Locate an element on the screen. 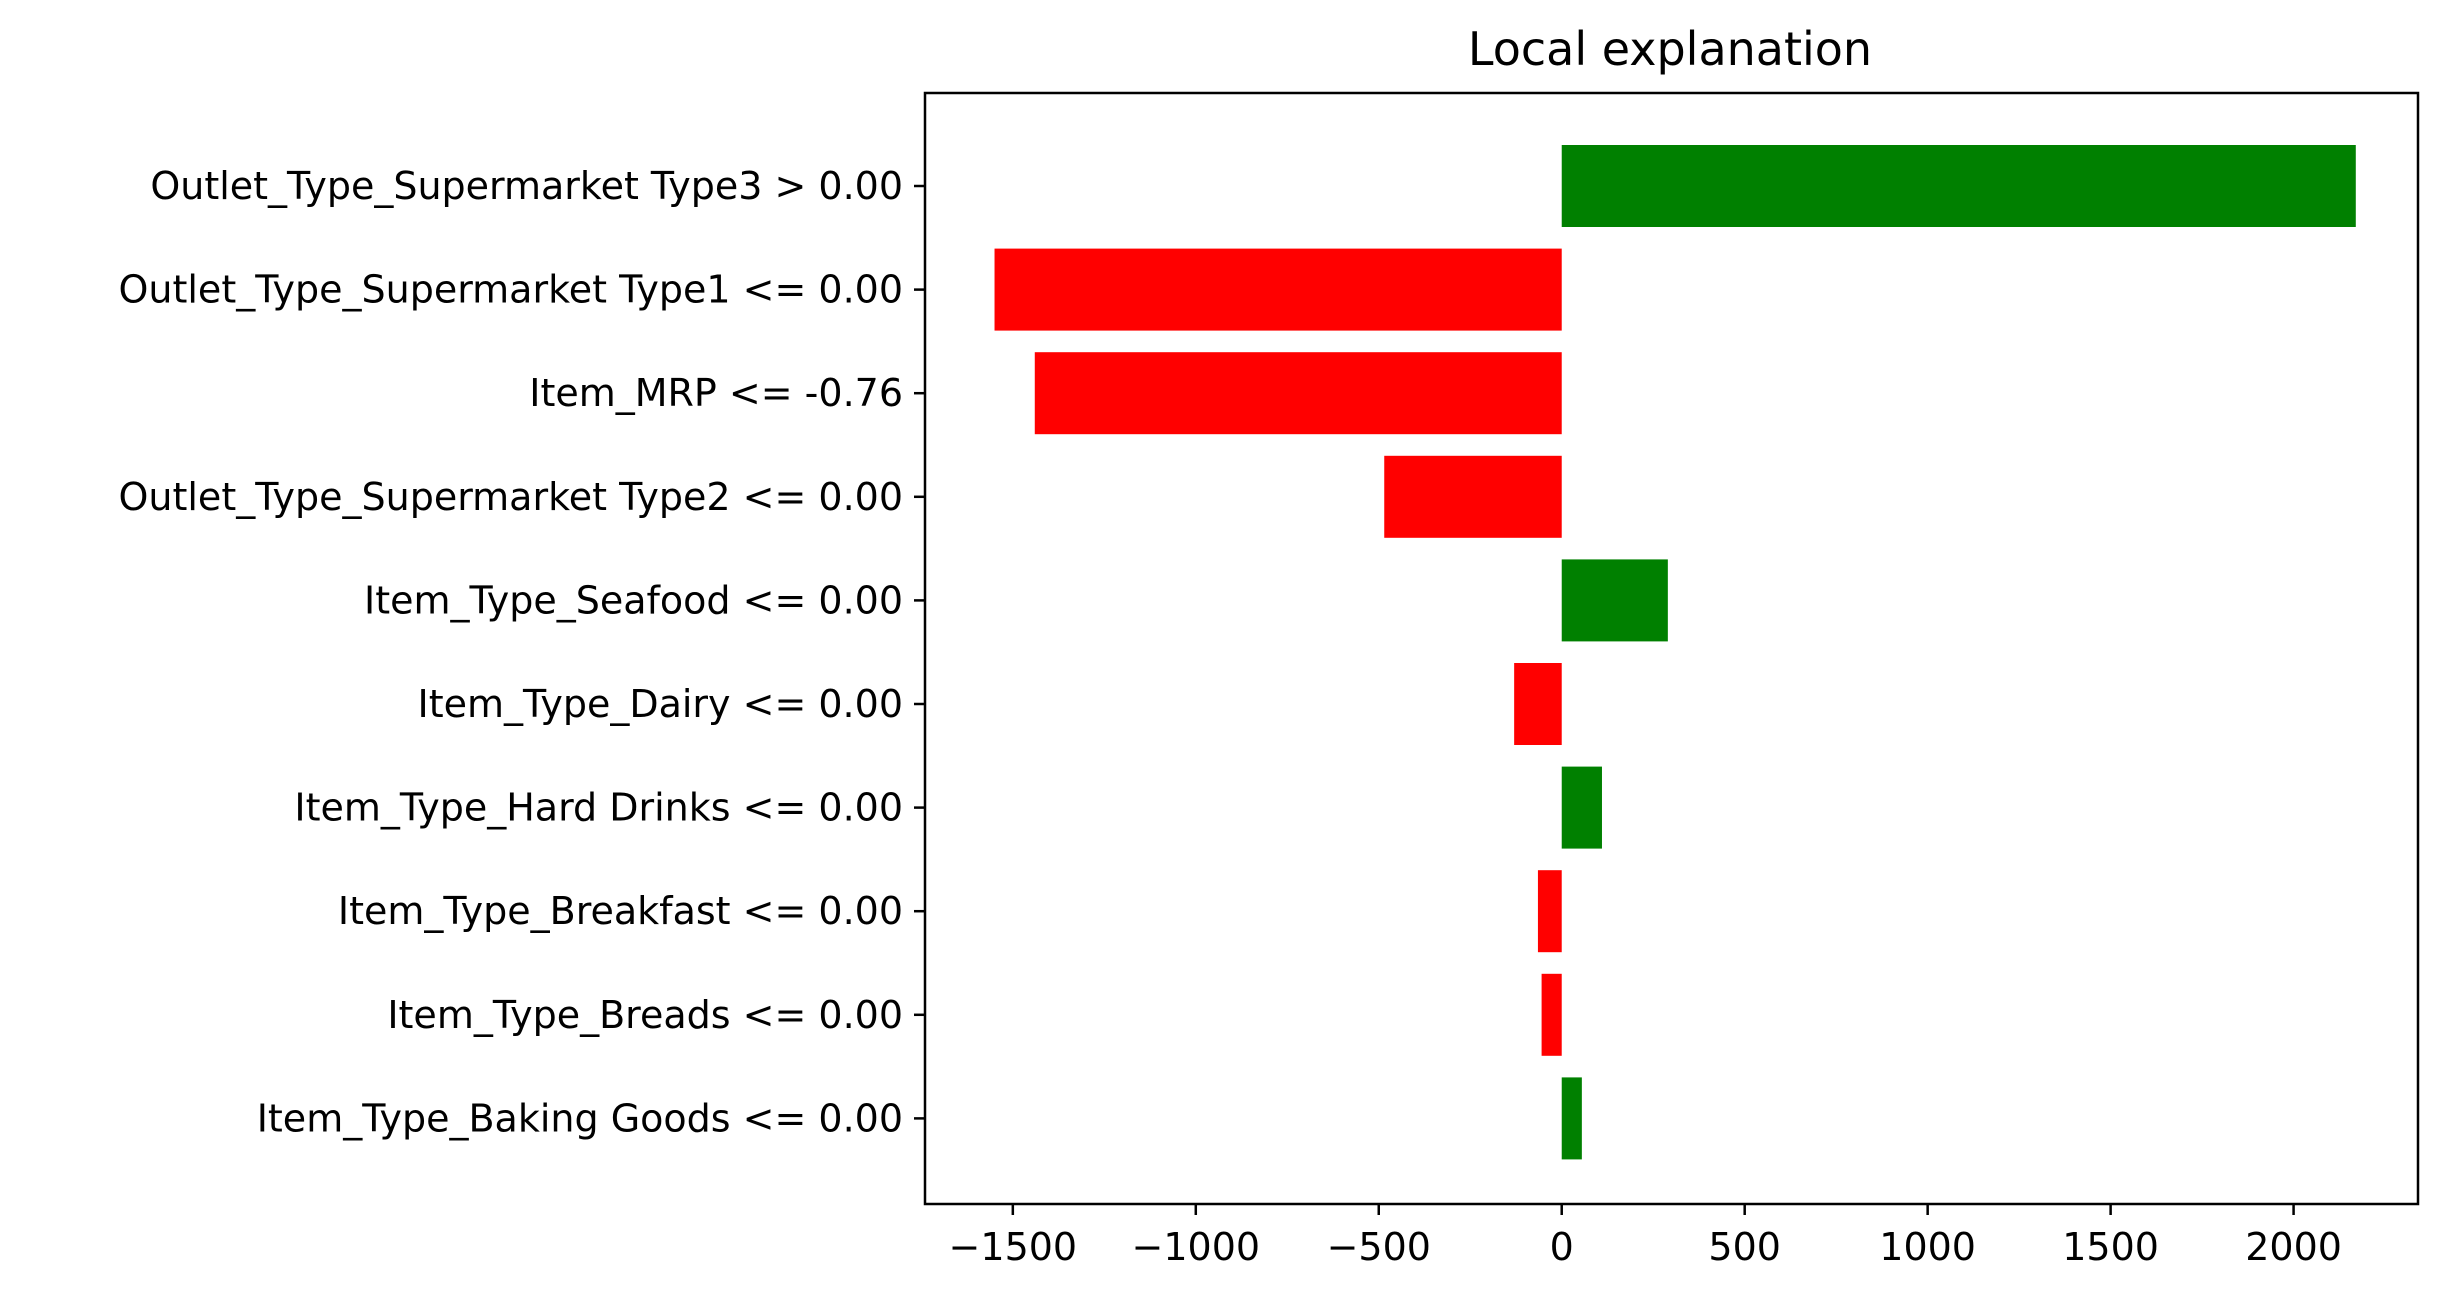 Image resolution: width=2437 pixels, height=1300 pixels. y-tick-label: Item_Type_Breakfast <= 0.00 is located at coordinates (620, 911).